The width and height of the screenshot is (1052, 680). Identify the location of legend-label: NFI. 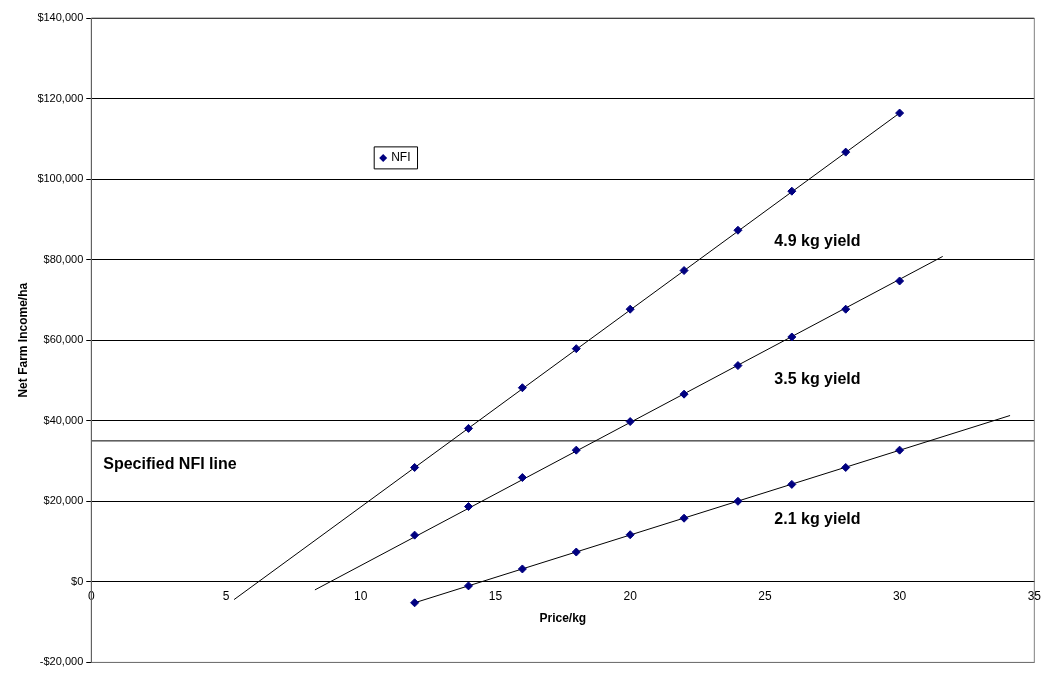
(401, 157).